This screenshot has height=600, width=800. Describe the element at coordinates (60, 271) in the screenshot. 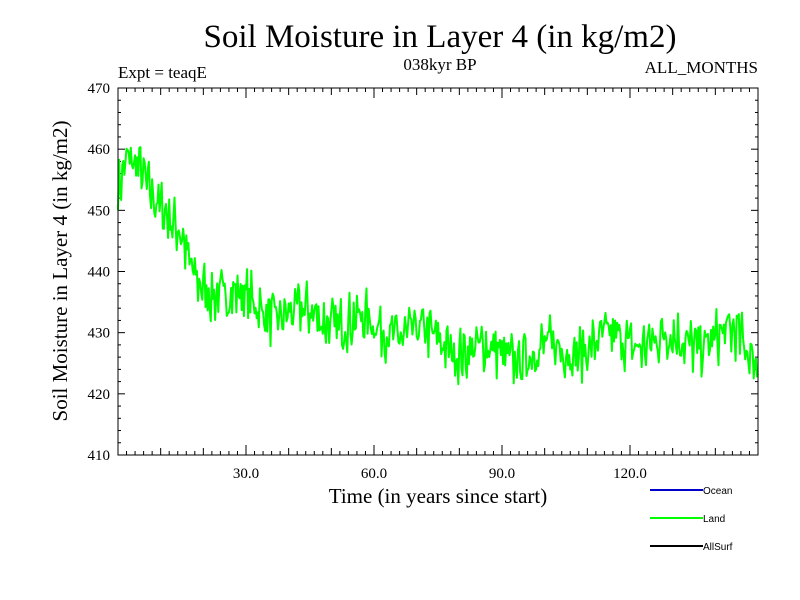

I see `y-axis-label: Soil Moisture in Layer 4 (in kg/m2)` at that location.